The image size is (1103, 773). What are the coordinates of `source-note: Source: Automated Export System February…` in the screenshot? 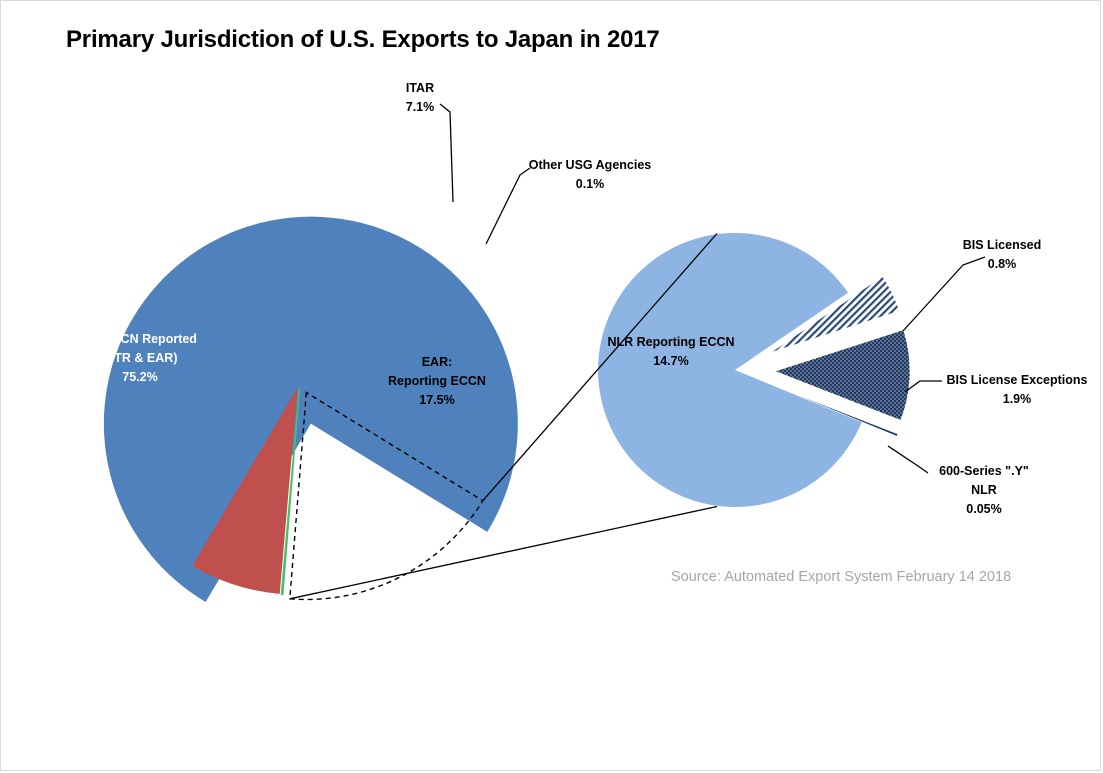 It's located at (841, 577).